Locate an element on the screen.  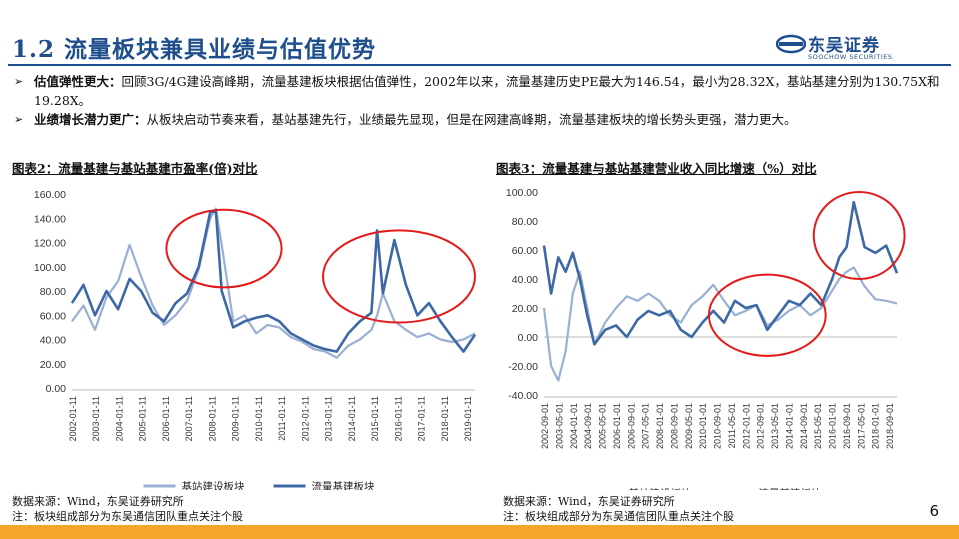
page-title: 1.2 流量板块兼具业绩与估值优势 is located at coordinates (194, 49).